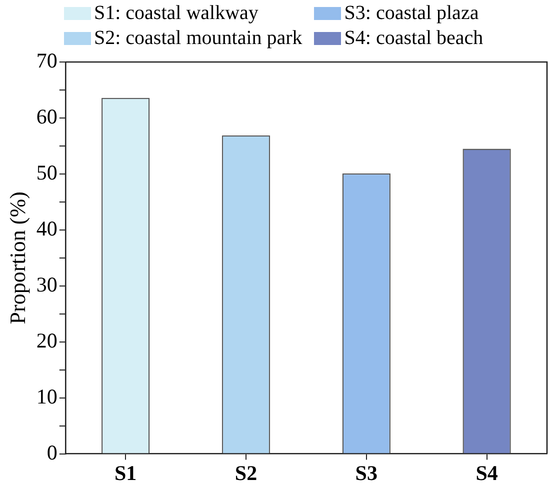 The image size is (551, 489). What do you see at coordinates (198, 38) in the screenshot?
I see `legend-label: S2: coastal mountain park` at bounding box center [198, 38].